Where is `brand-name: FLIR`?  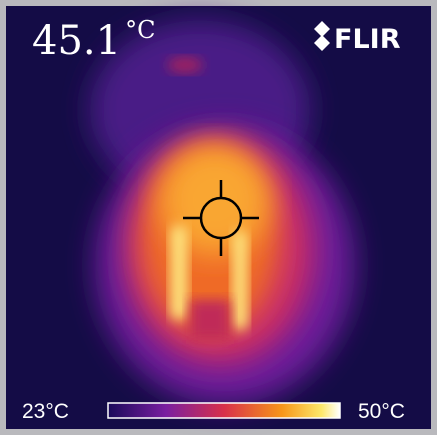
brand-name: FLIR is located at coordinates (367, 39).